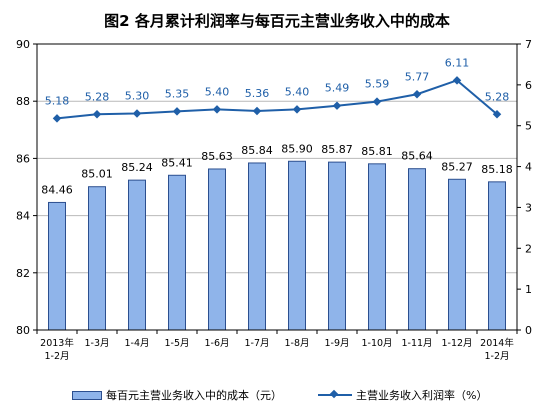 The width and height of the screenshot is (554, 419). Describe the element at coordinates (416, 343) in the screenshot. I see `x-tick-label: 1-11月` at that location.